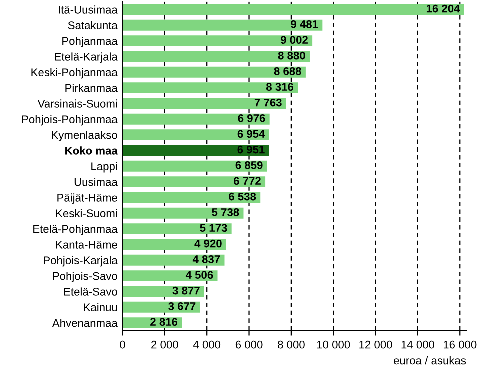 The width and height of the screenshot is (491, 376). What do you see at coordinates (304, 24) in the screenshot?
I see `data-label: 9 481` at bounding box center [304, 24].